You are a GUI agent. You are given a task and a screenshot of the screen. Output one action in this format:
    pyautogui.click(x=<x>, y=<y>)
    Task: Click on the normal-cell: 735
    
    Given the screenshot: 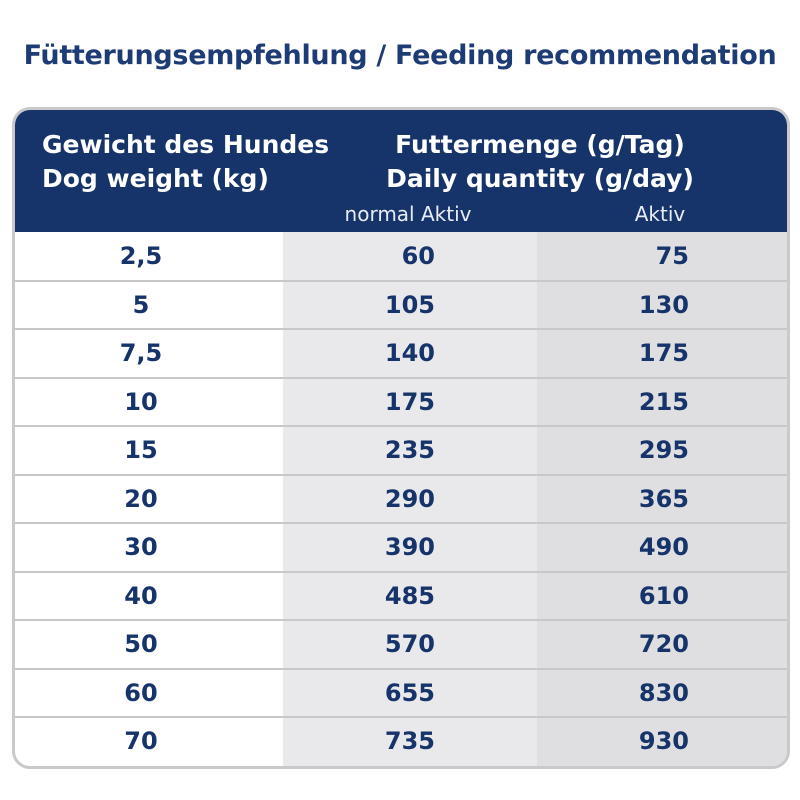 What is the action you would take?
    pyautogui.click(x=409, y=741)
    